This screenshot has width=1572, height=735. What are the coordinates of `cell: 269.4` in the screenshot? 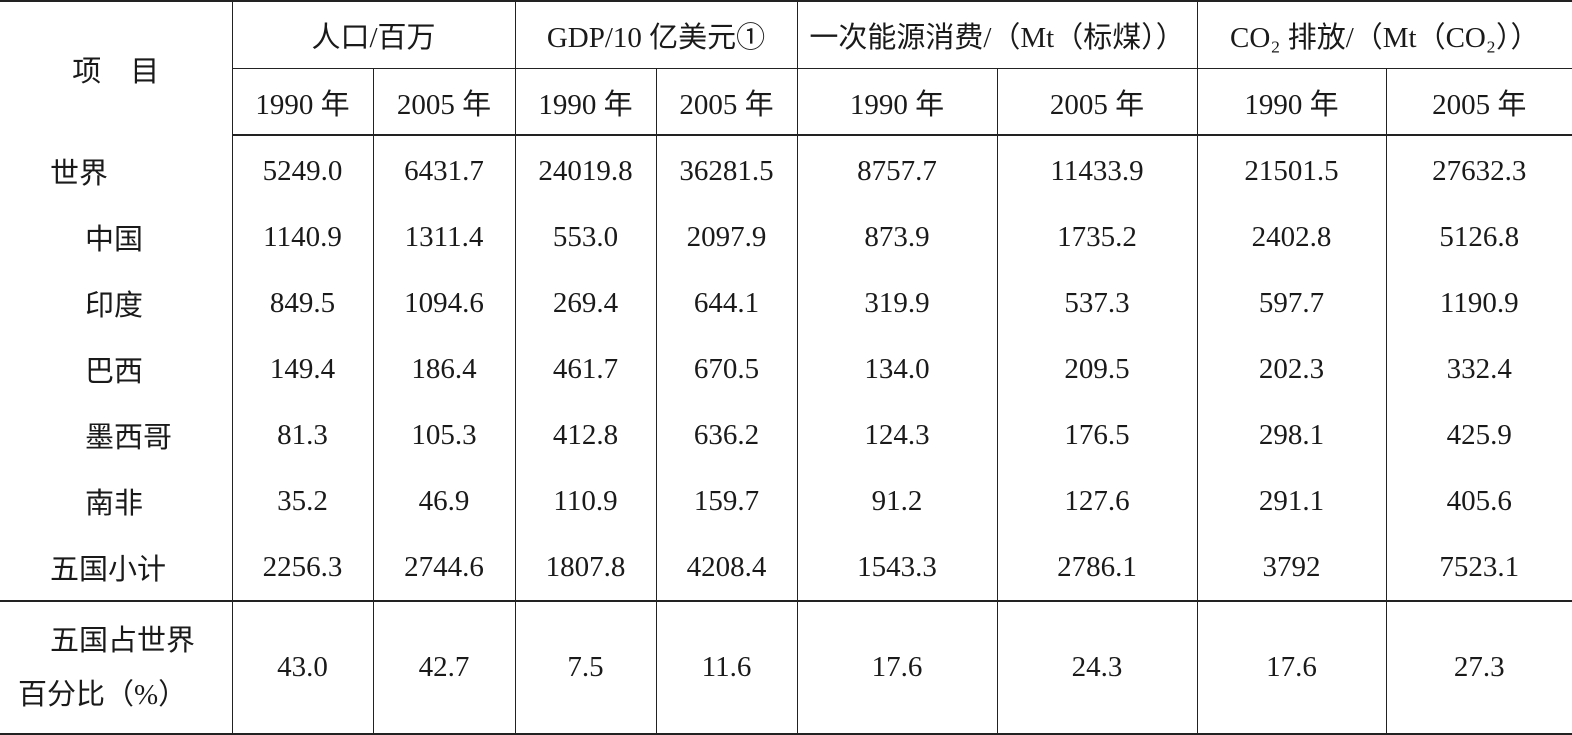 It's located at (585, 303).